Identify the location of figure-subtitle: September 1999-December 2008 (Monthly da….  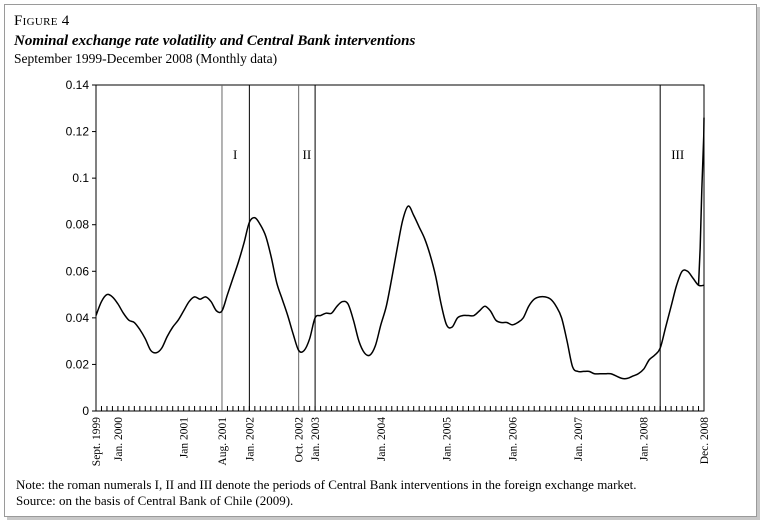
(146, 58).